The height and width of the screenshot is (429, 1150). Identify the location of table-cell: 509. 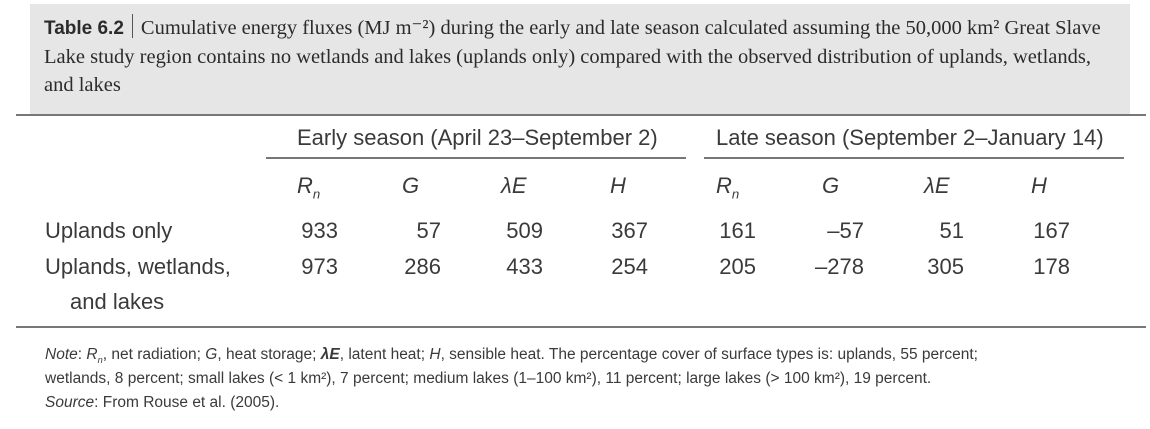
(524, 230).